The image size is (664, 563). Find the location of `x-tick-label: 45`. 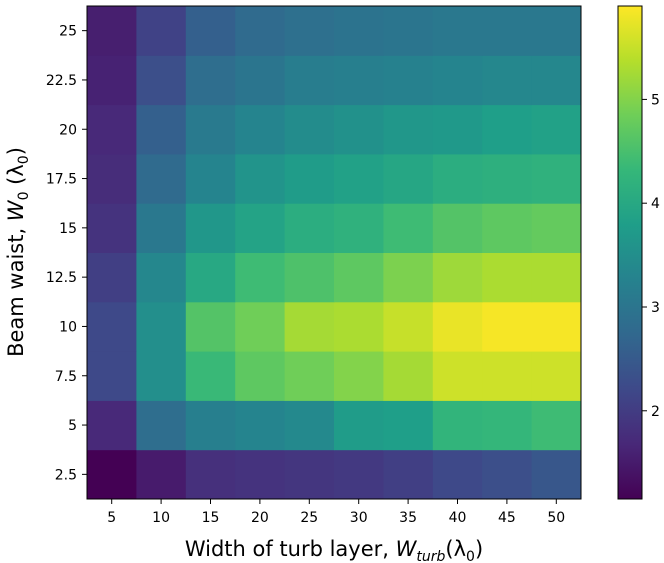

x-tick-label: 45 is located at coordinates (507, 518).